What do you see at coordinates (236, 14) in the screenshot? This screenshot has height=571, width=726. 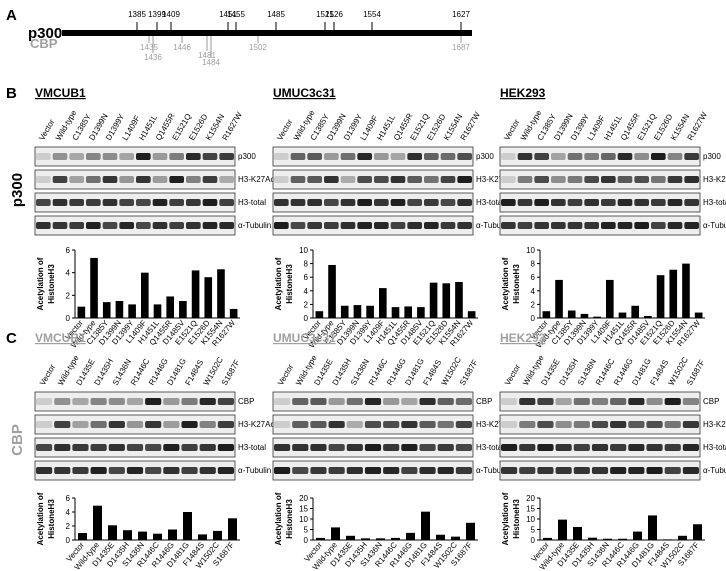 I see `site-label: 1455` at bounding box center [236, 14].